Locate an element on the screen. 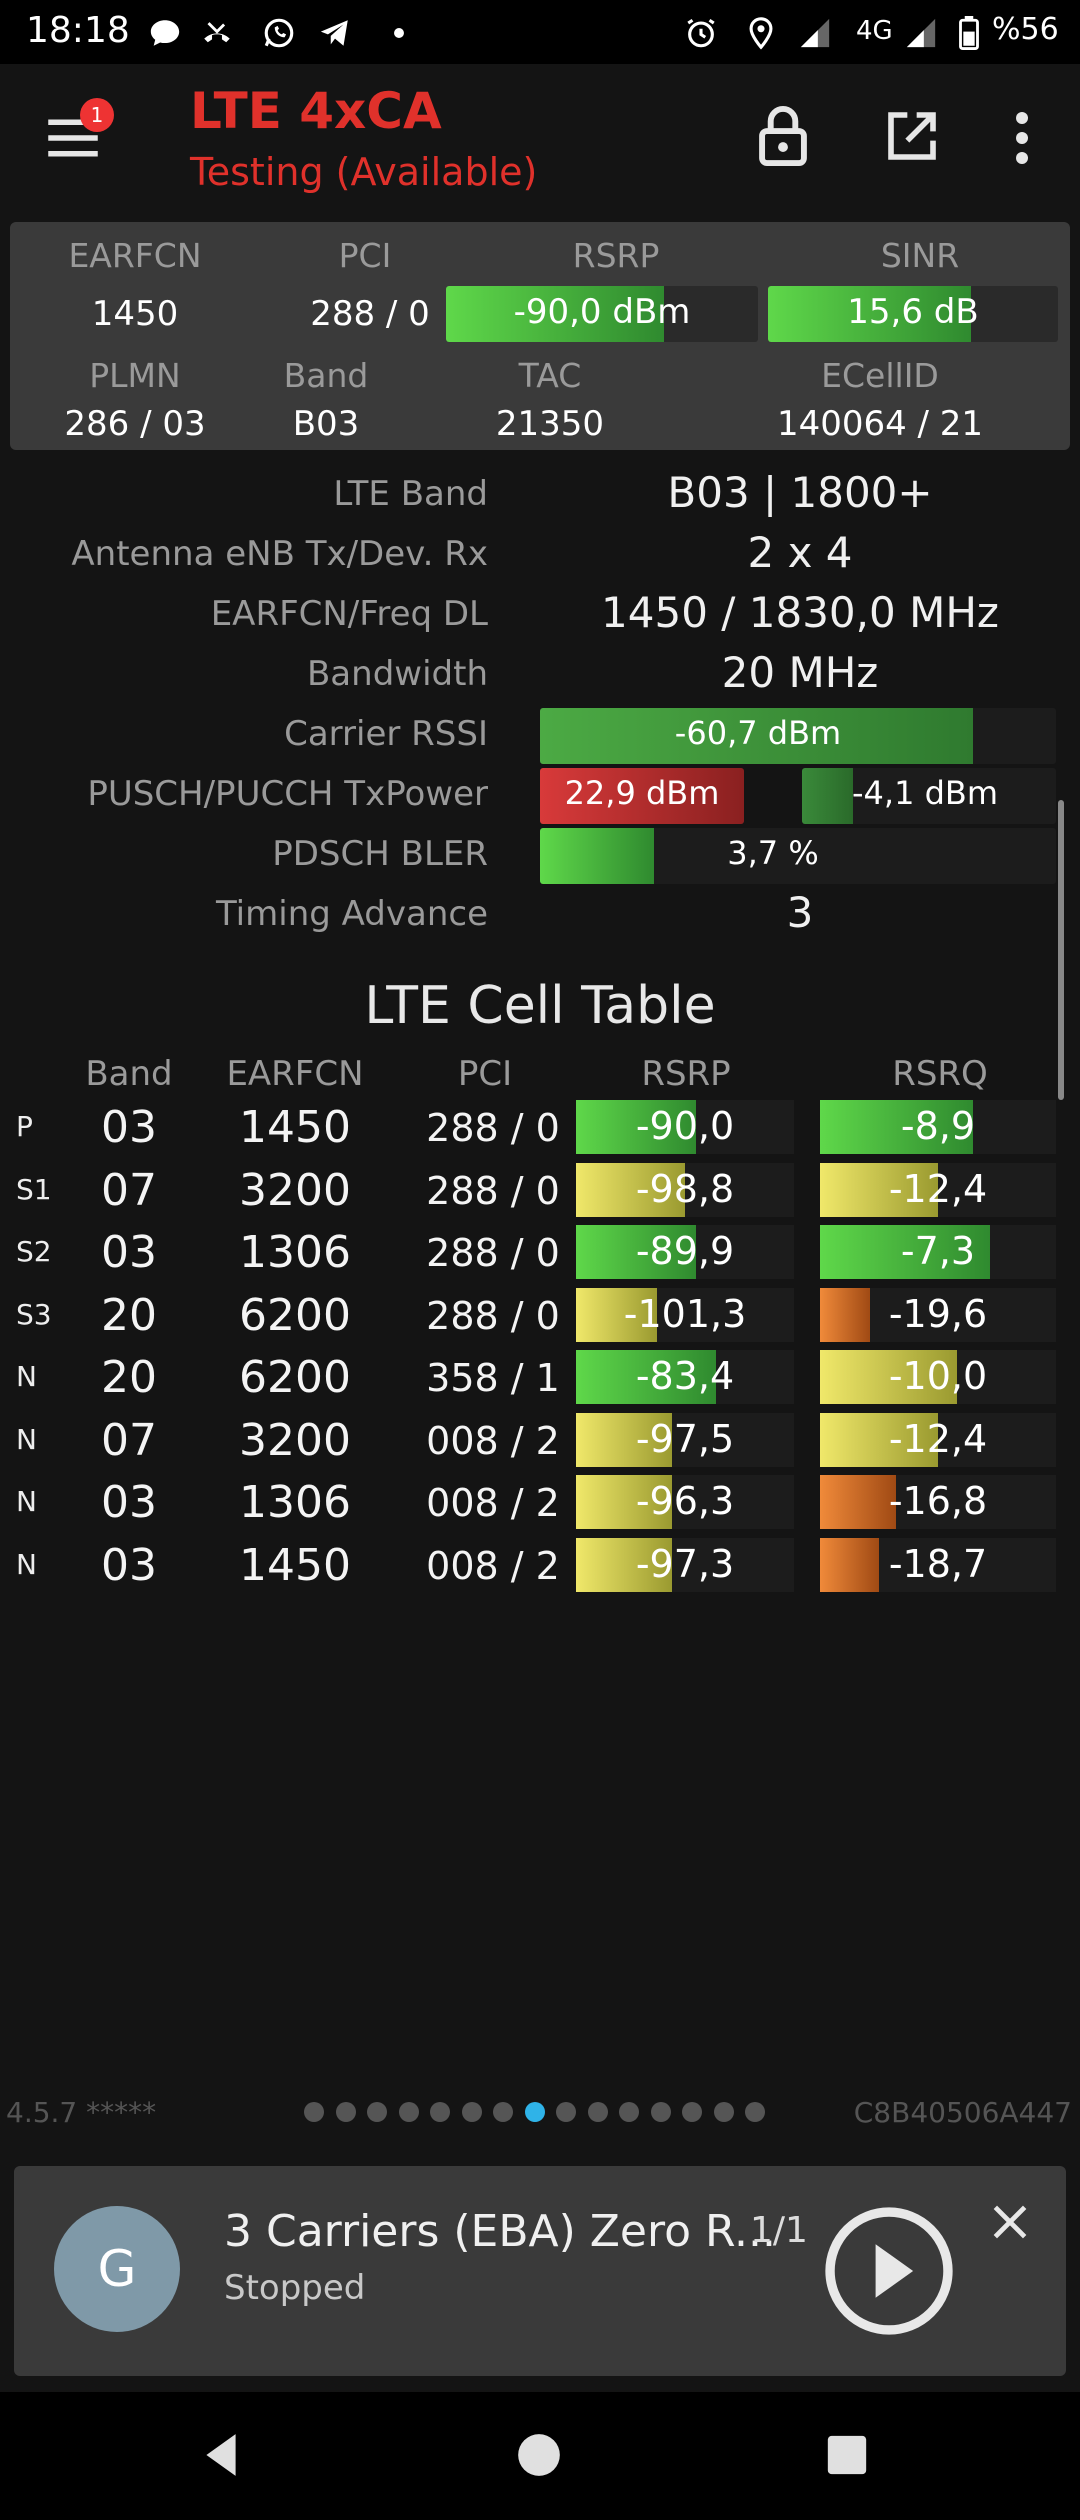  recents-icon is located at coordinates (847, 2455).